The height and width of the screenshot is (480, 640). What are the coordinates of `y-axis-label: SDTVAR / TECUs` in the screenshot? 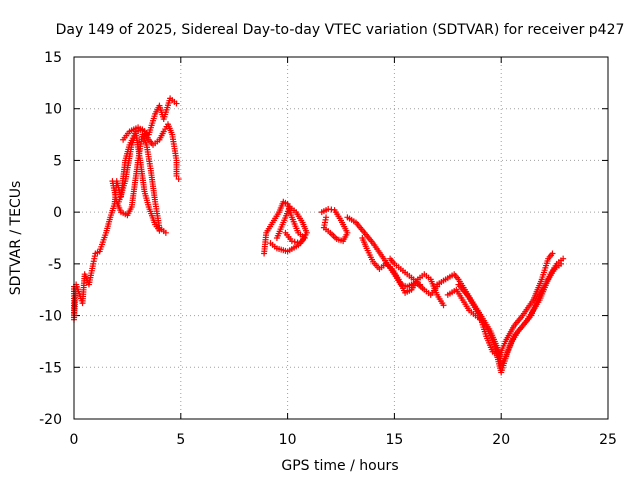 It's located at (16, 238).